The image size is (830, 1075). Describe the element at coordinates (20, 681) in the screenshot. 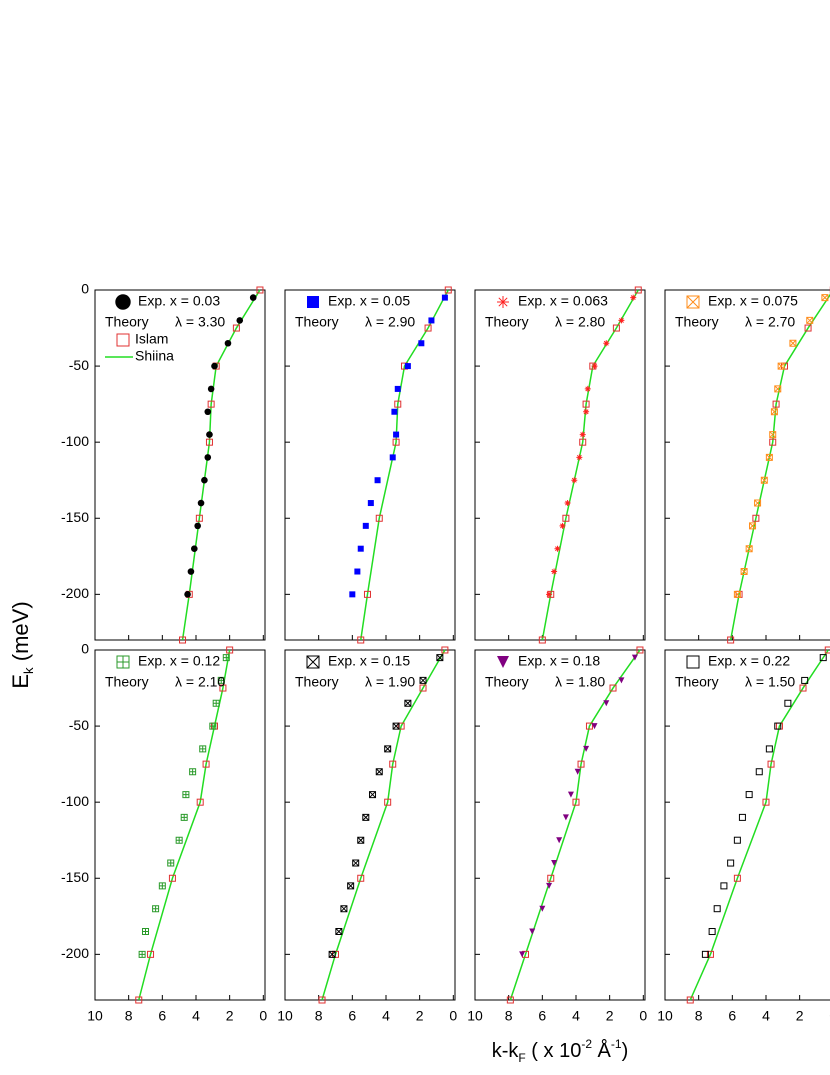

I see `label-part: E` at that location.